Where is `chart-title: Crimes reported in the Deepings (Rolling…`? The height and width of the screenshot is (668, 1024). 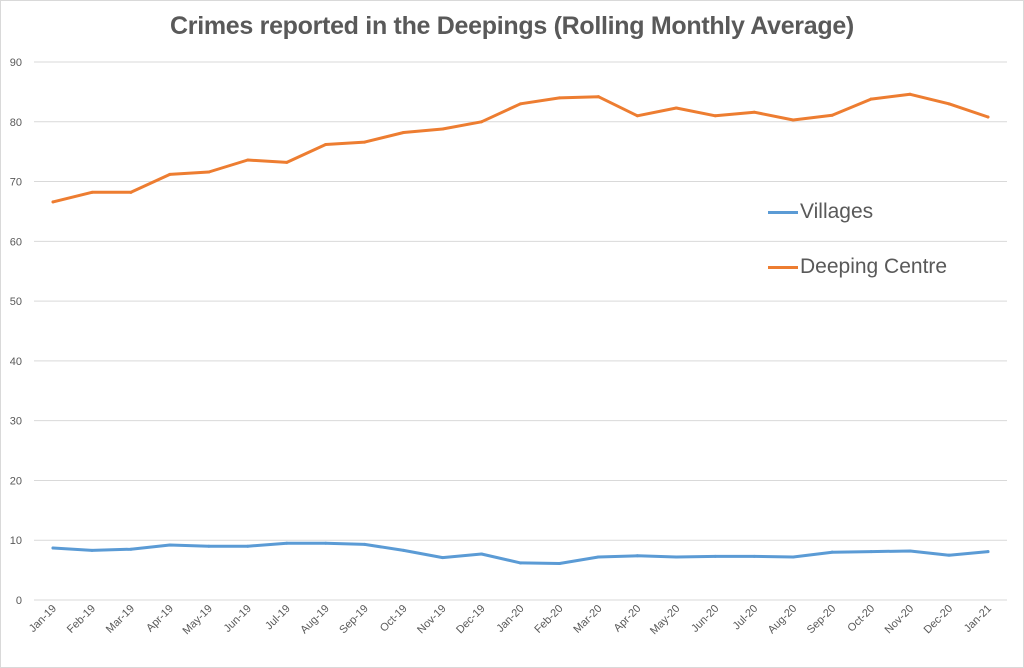
chart-title: Crimes reported in the Deepings (Rolling… is located at coordinates (512, 26).